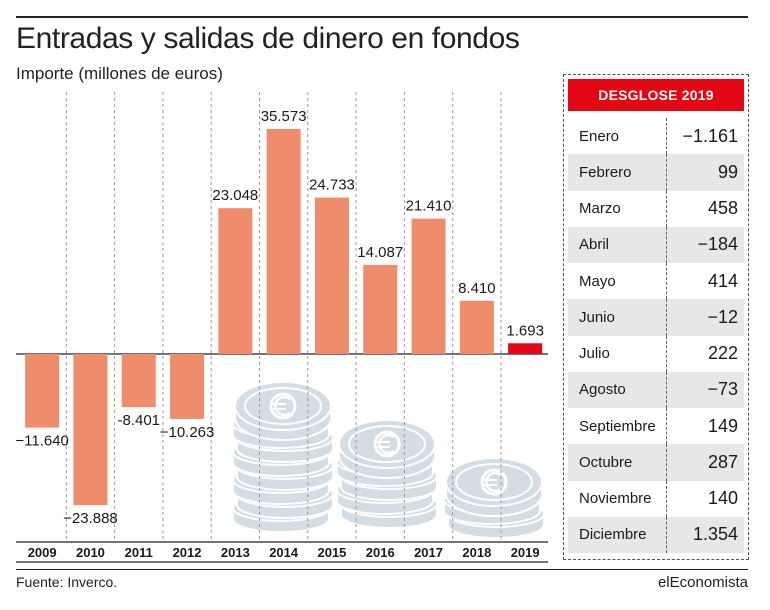 The height and width of the screenshot is (610, 770). I want to click on breakdown-row: Septiembre 149, so click(656, 426).